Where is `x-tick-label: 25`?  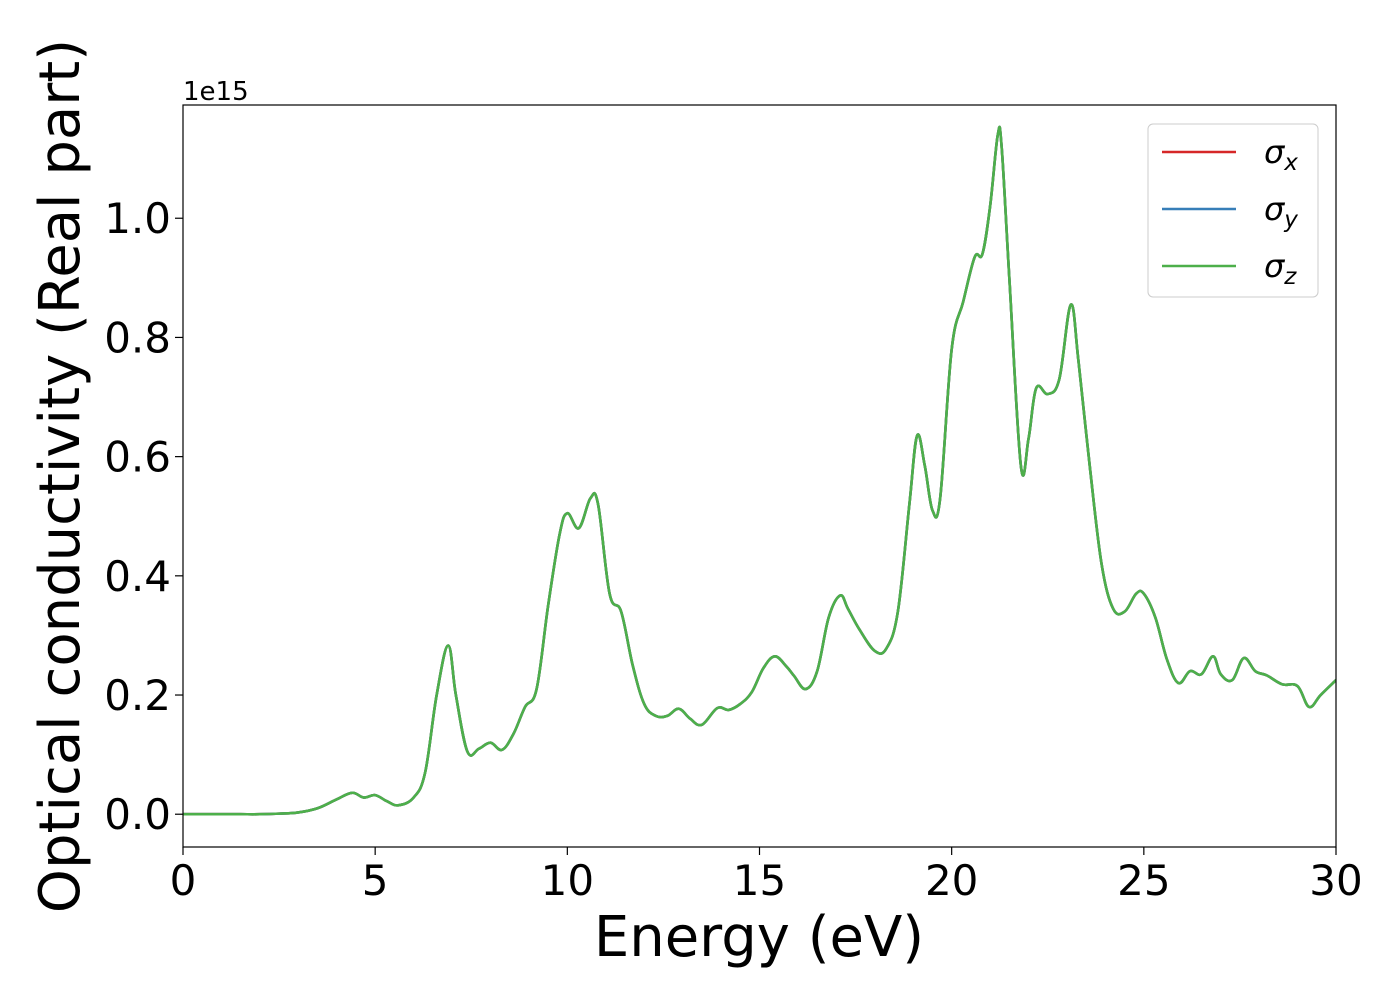 x-tick-label: 25 is located at coordinates (1143, 880).